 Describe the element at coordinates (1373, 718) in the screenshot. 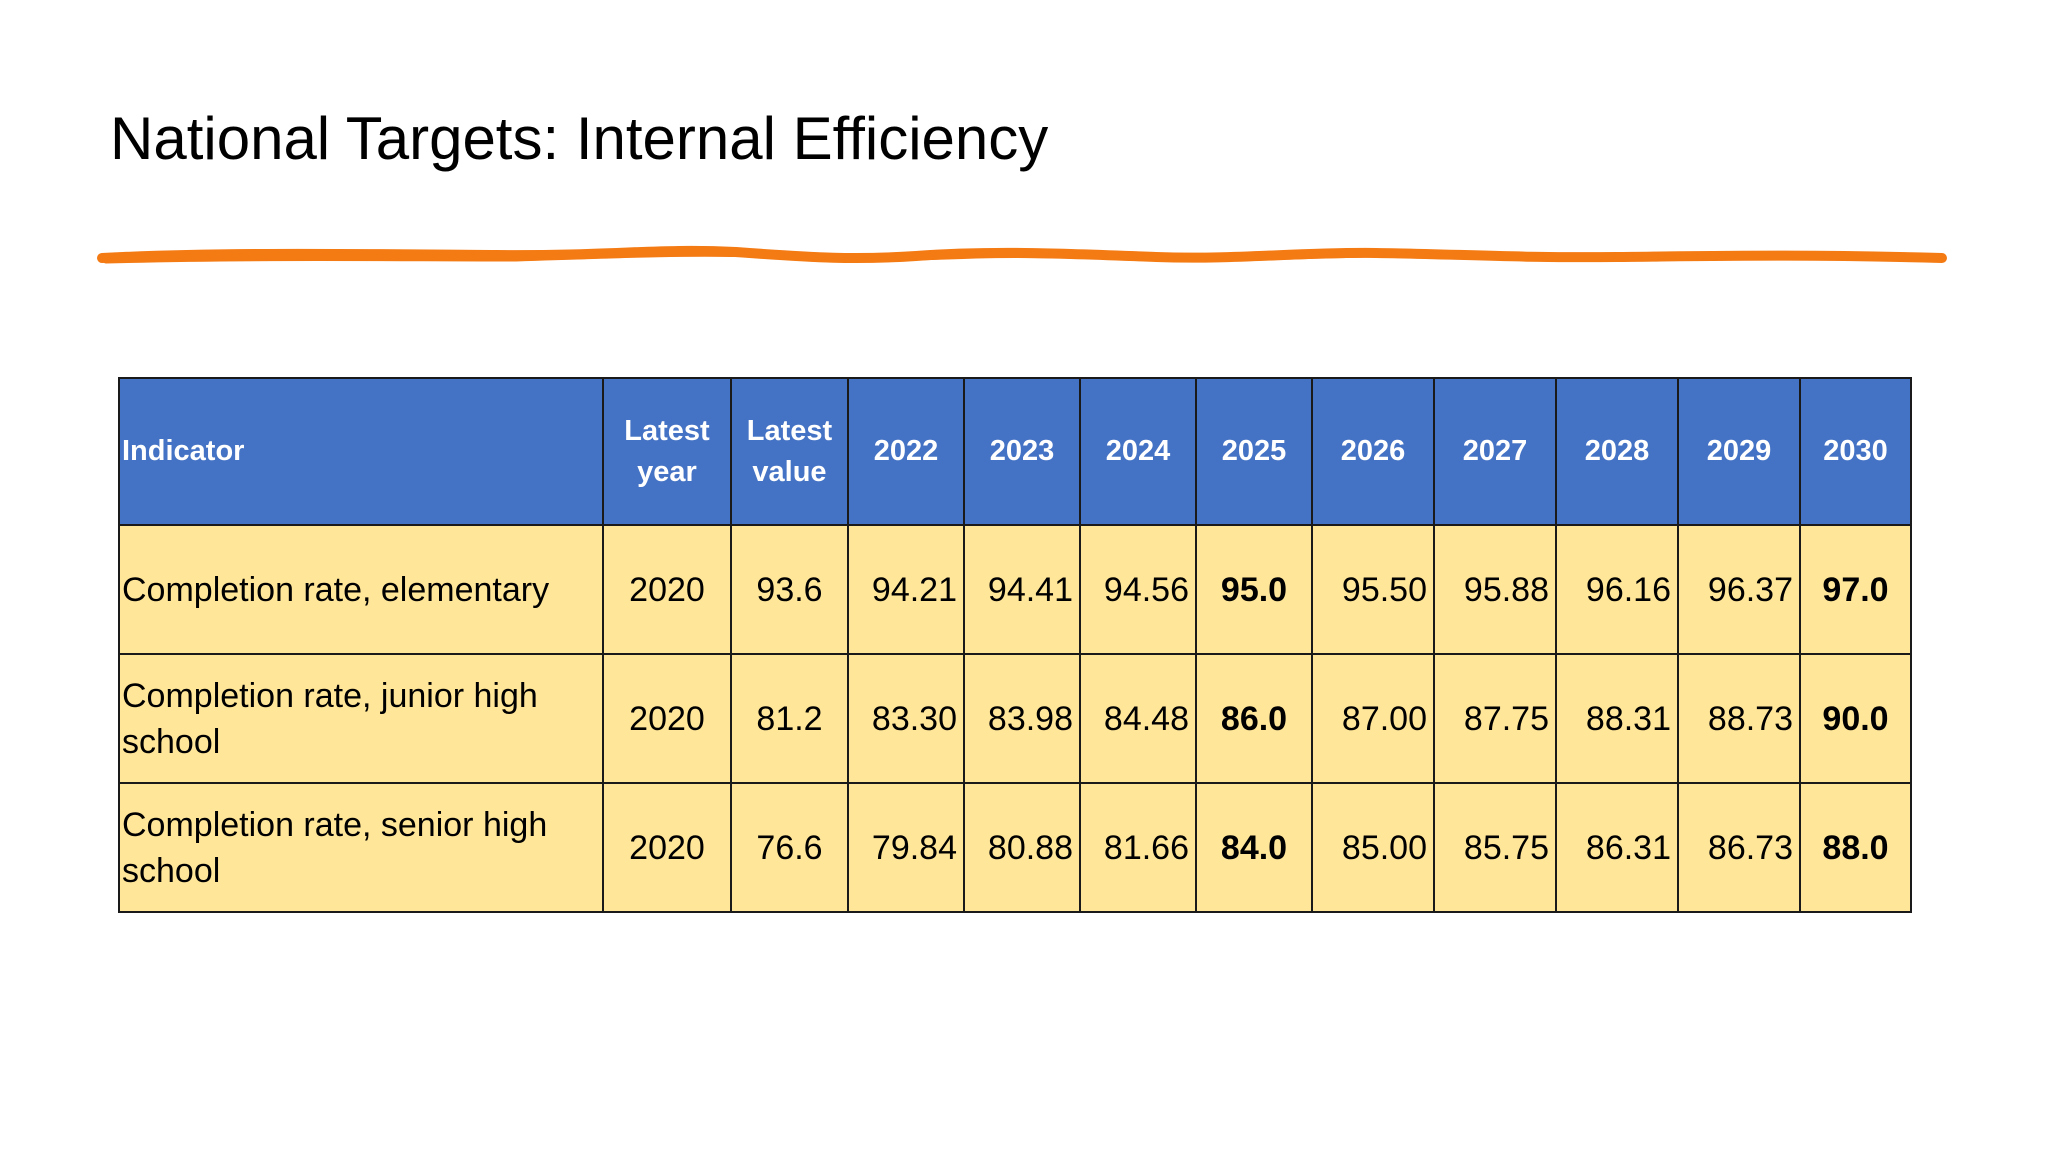

I see `target-value-cell: 87.00` at that location.